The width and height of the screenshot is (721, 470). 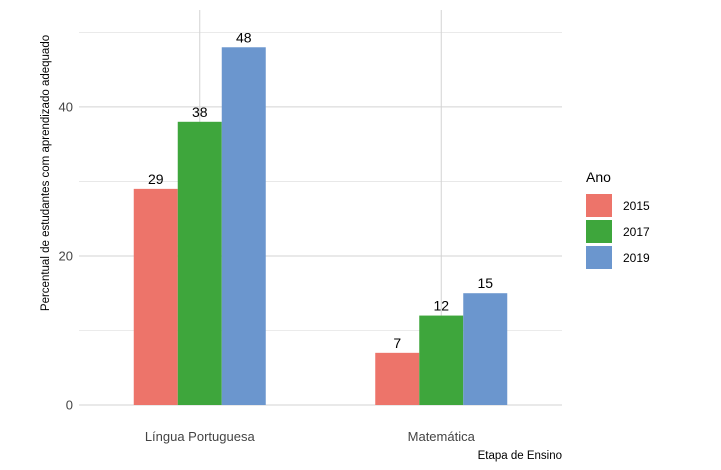 I want to click on legend-items: 2015 2017 2019, so click(x=618, y=231).